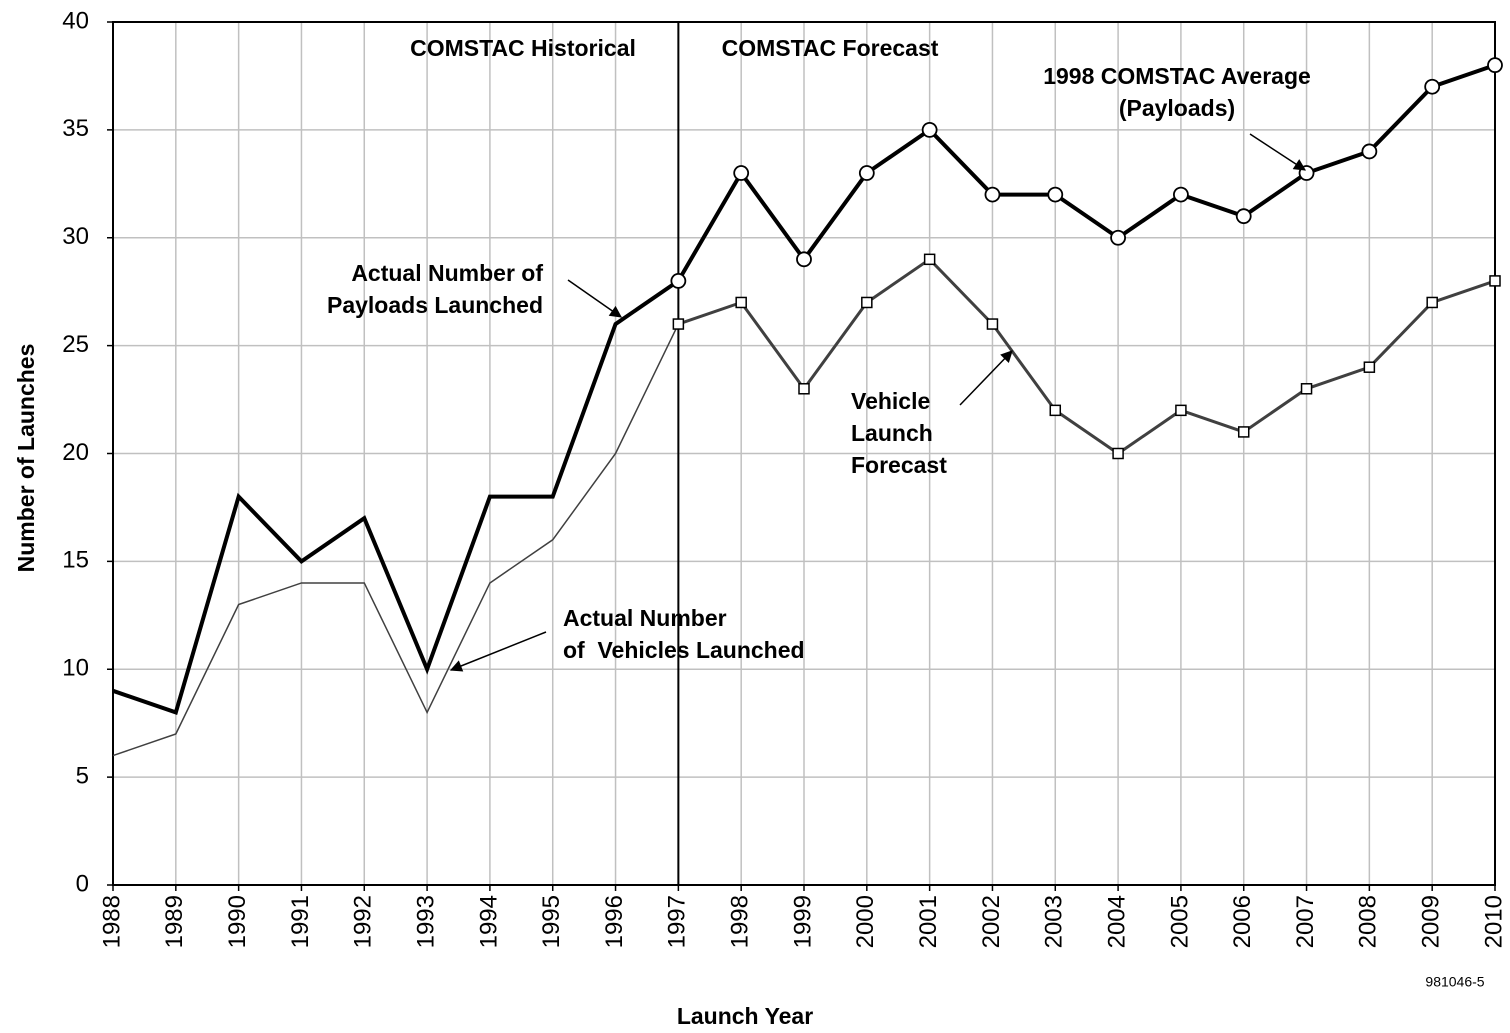 The width and height of the screenshot is (1510, 1033). What do you see at coordinates (75, 236) in the screenshot?
I see `y-tick-label: 30` at bounding box center [75, 236].